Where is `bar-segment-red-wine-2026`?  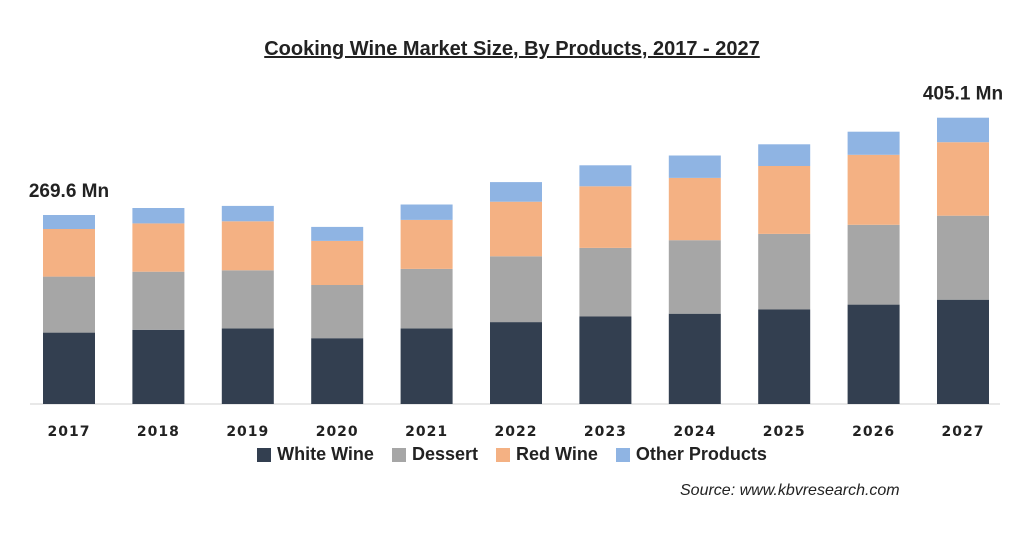 bar-segment-red-wine-2026 is located at coordinates (873, 189).